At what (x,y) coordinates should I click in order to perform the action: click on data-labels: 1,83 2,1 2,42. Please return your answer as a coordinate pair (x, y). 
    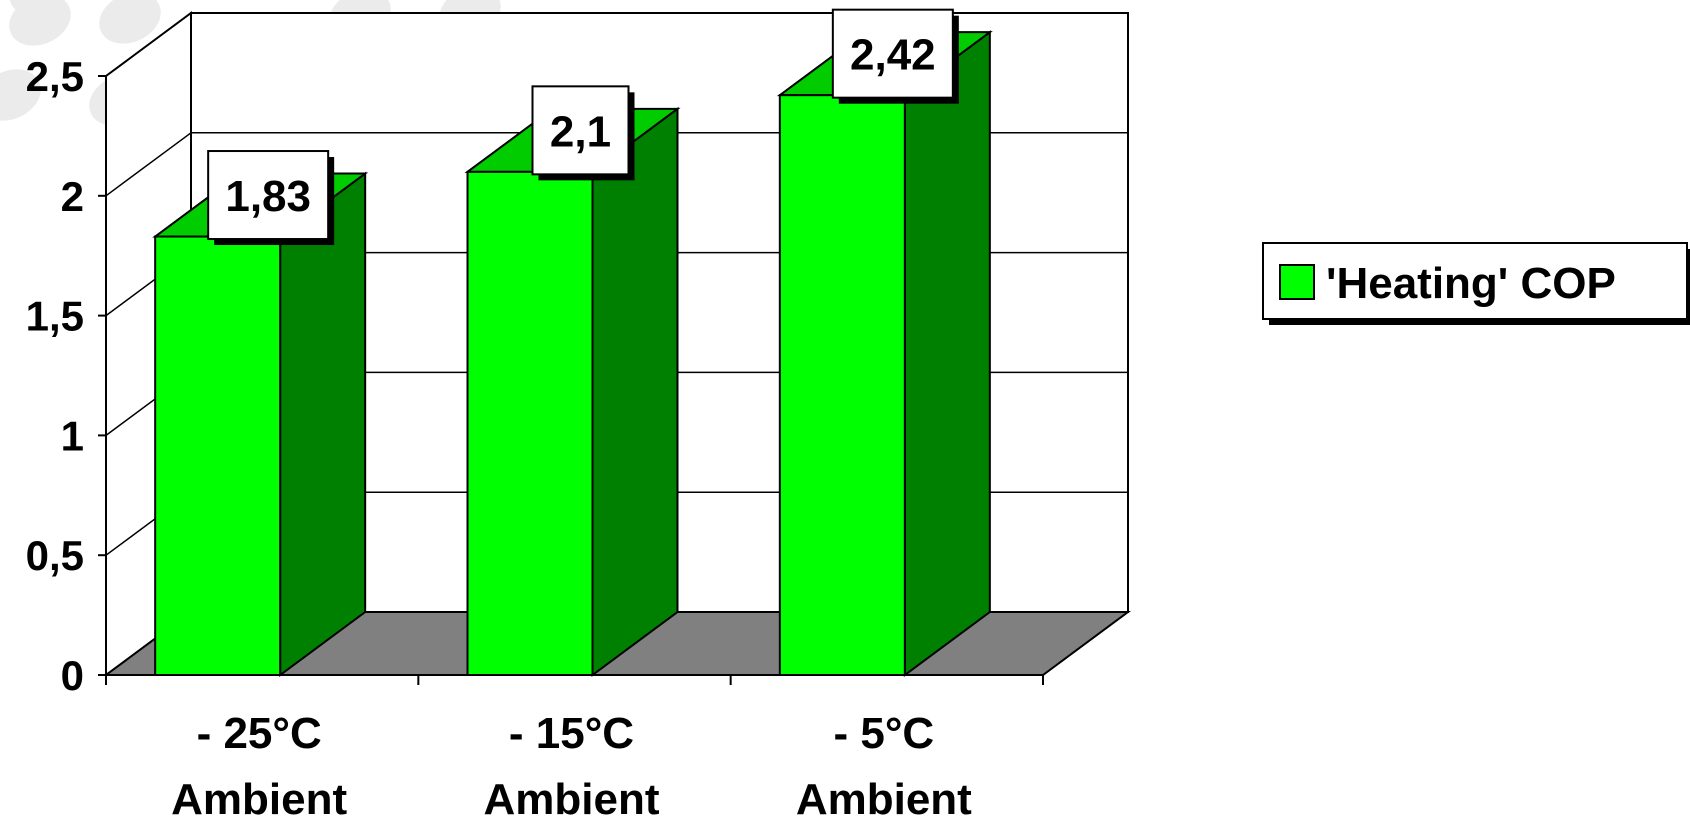
    Looking at the image, I should click on (583, 127).